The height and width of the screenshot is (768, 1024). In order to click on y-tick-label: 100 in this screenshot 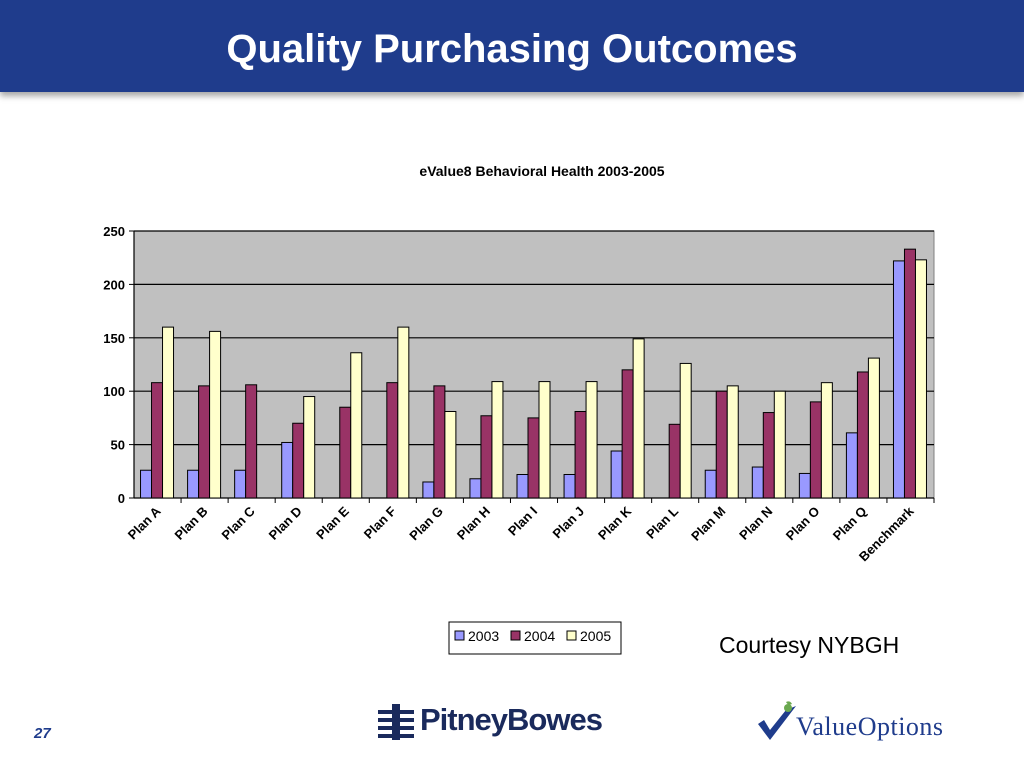, I will do `click(114, 391)`.